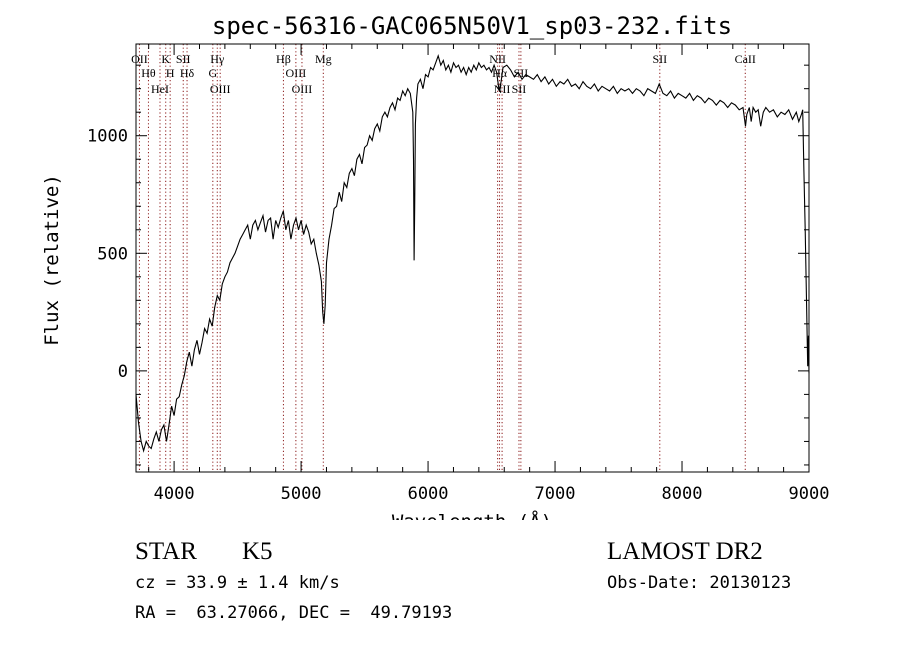 The width and height of the screenshot is (900, 649). I want to click on spectral-subclass: K5, so click(257, 551).